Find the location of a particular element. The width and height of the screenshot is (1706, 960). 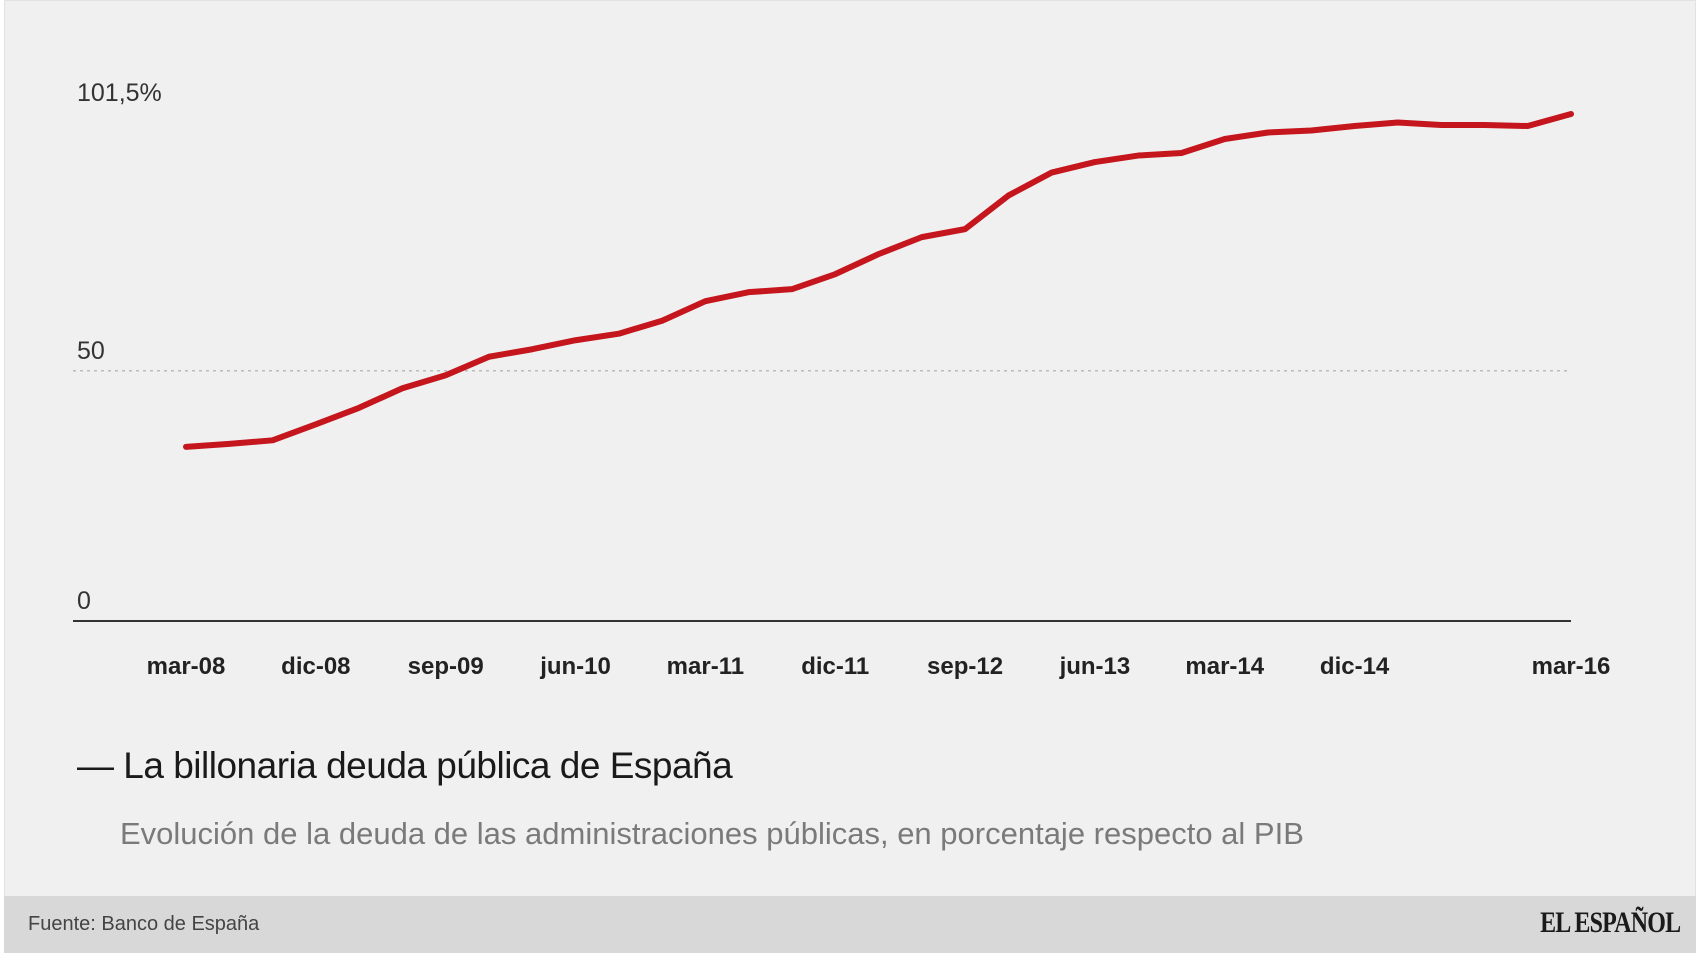

x-tick-label: mar-11 is located at coordinates (705, 666).